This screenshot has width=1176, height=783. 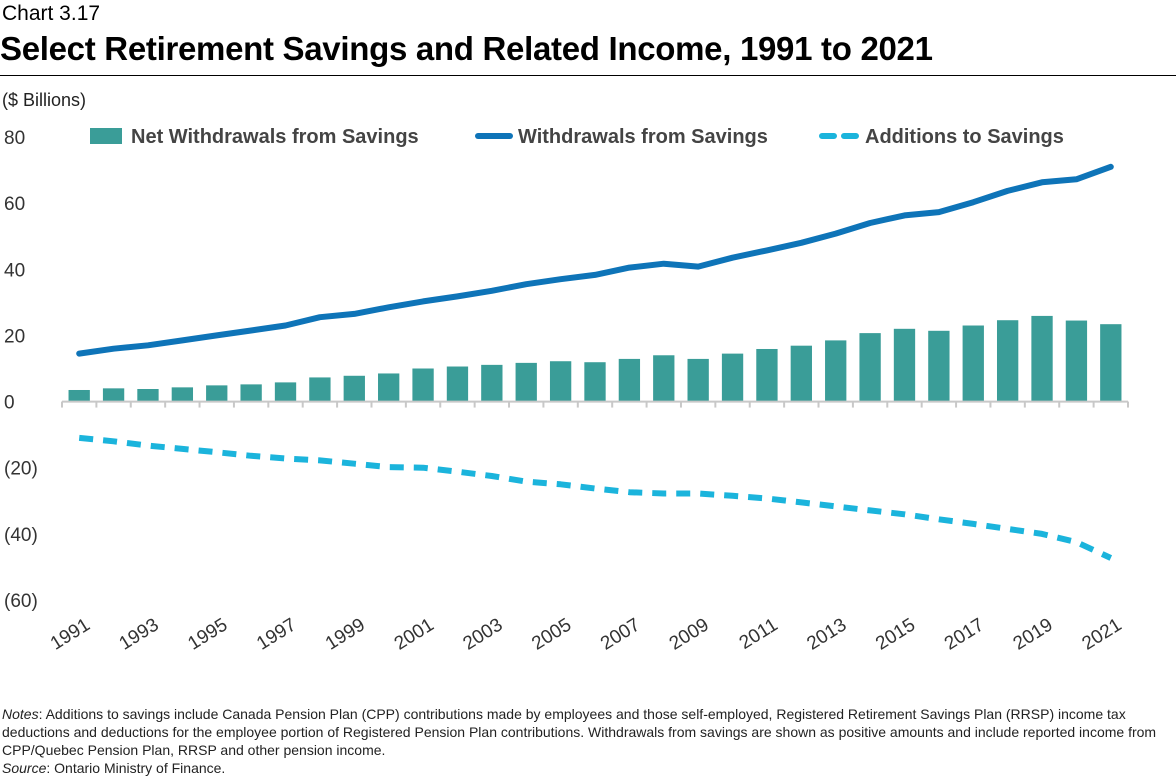 What do you see at coordinates (139, 634) in the screenshot?
I see `x-tick-label: 1993` at bounding box center [139, 634].